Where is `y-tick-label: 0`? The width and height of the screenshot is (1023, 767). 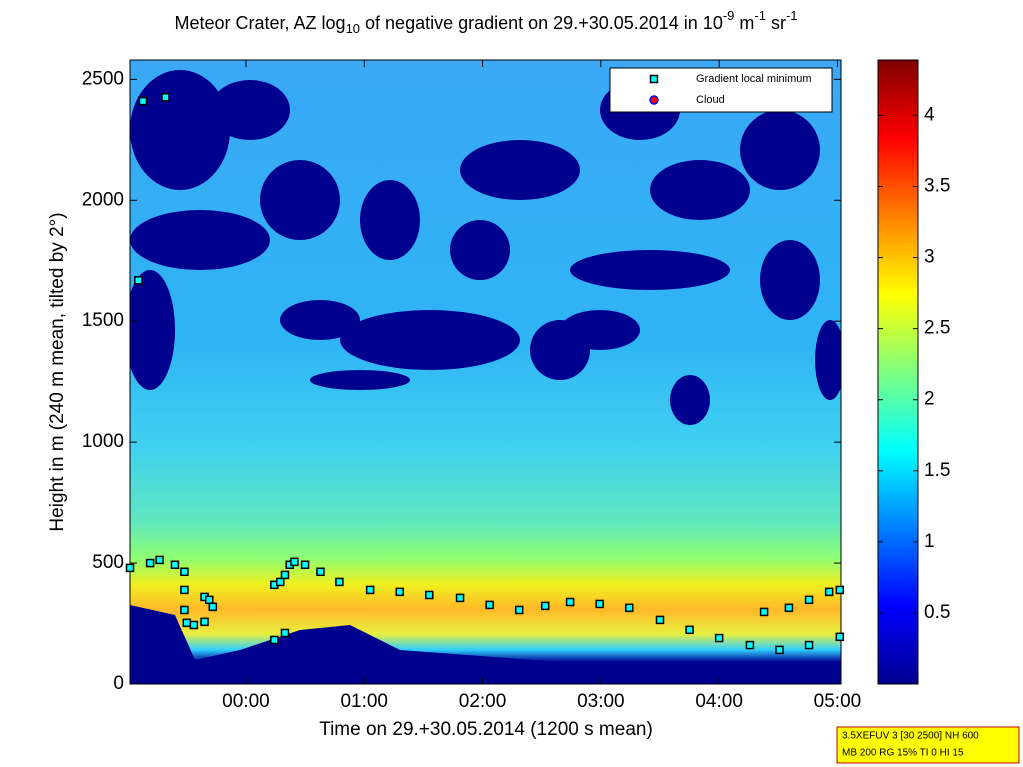
y-tick-label: 0 is located at coordinates (118, 683).